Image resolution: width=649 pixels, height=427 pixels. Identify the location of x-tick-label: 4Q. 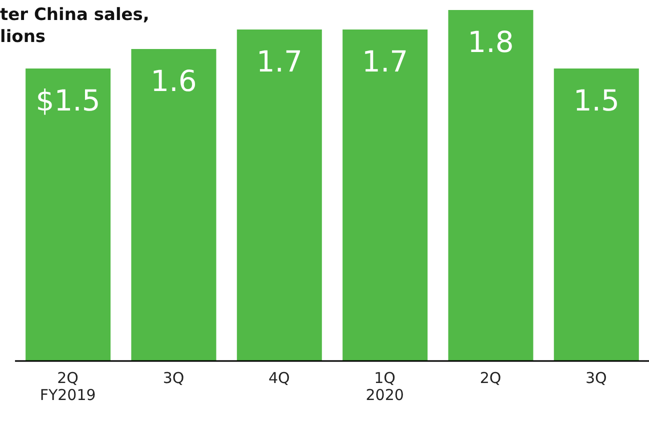
(279, 378).